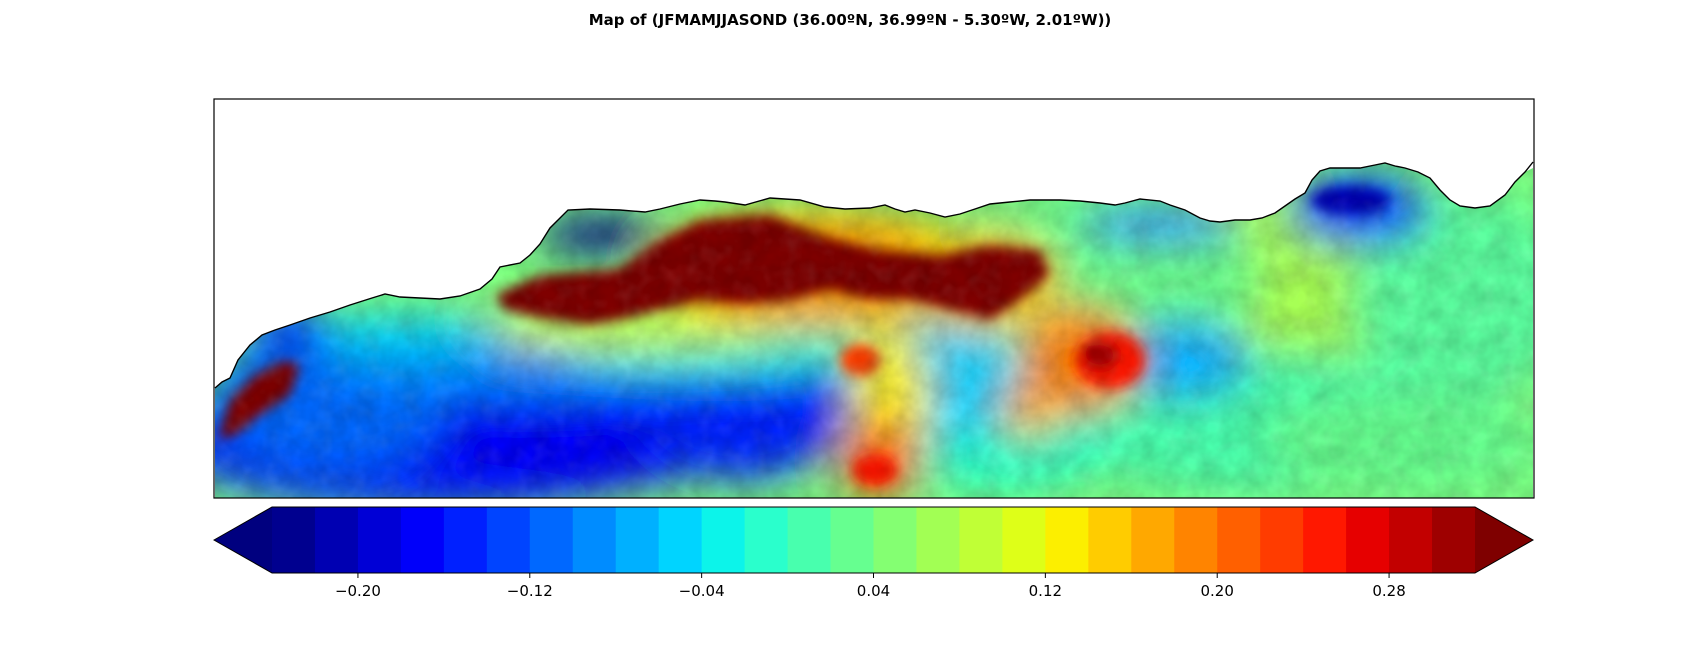  I want to click on colorbar-over-extension, so click(1504, 540).